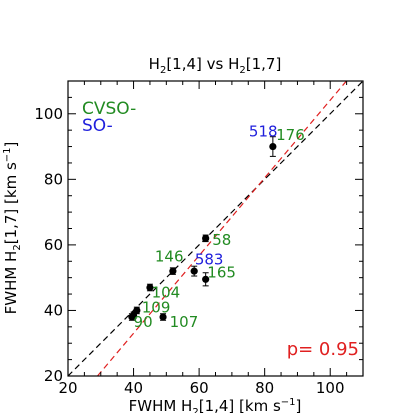 The height and width of the screenshot is (413, 407). I want to click on point-label: 518, so click(263, 132).